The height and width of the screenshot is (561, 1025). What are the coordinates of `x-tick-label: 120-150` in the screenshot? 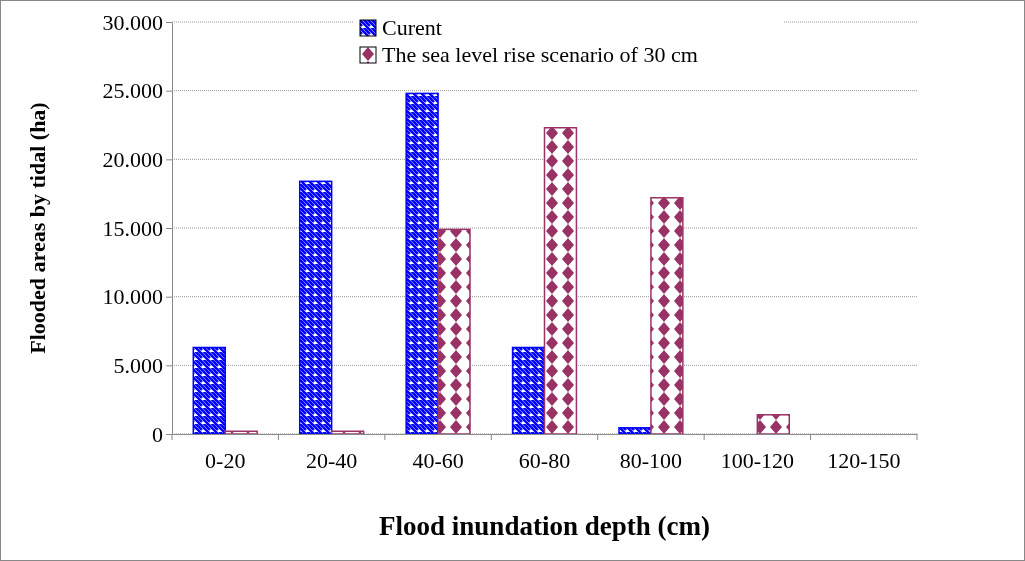 It's located at (864, 460).